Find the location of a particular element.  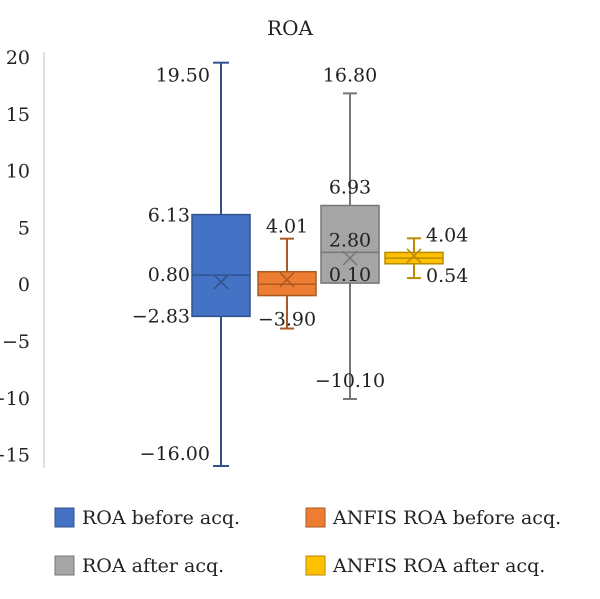

data-label: 4.01 is located at coordinates (287, 227).